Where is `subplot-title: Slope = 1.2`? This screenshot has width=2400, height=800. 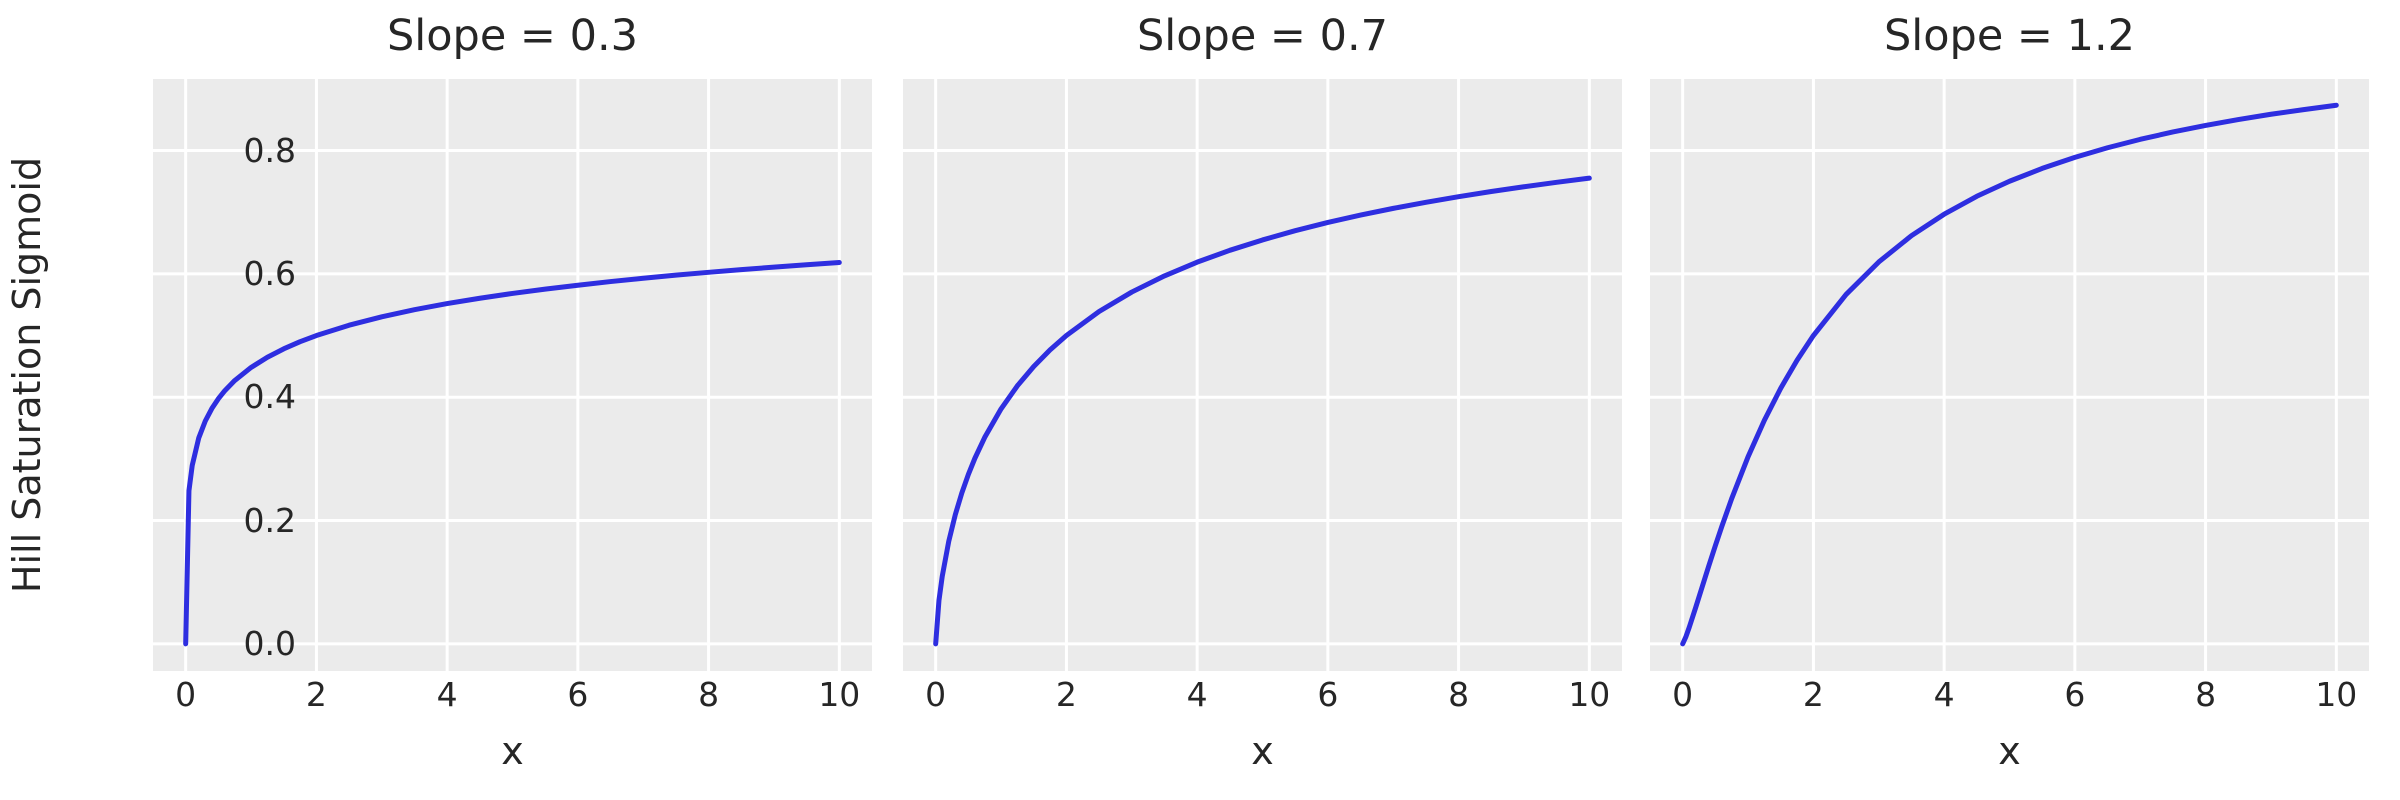 subplot-title: Slope = 1.2 is located at coordinates (2009, 36).